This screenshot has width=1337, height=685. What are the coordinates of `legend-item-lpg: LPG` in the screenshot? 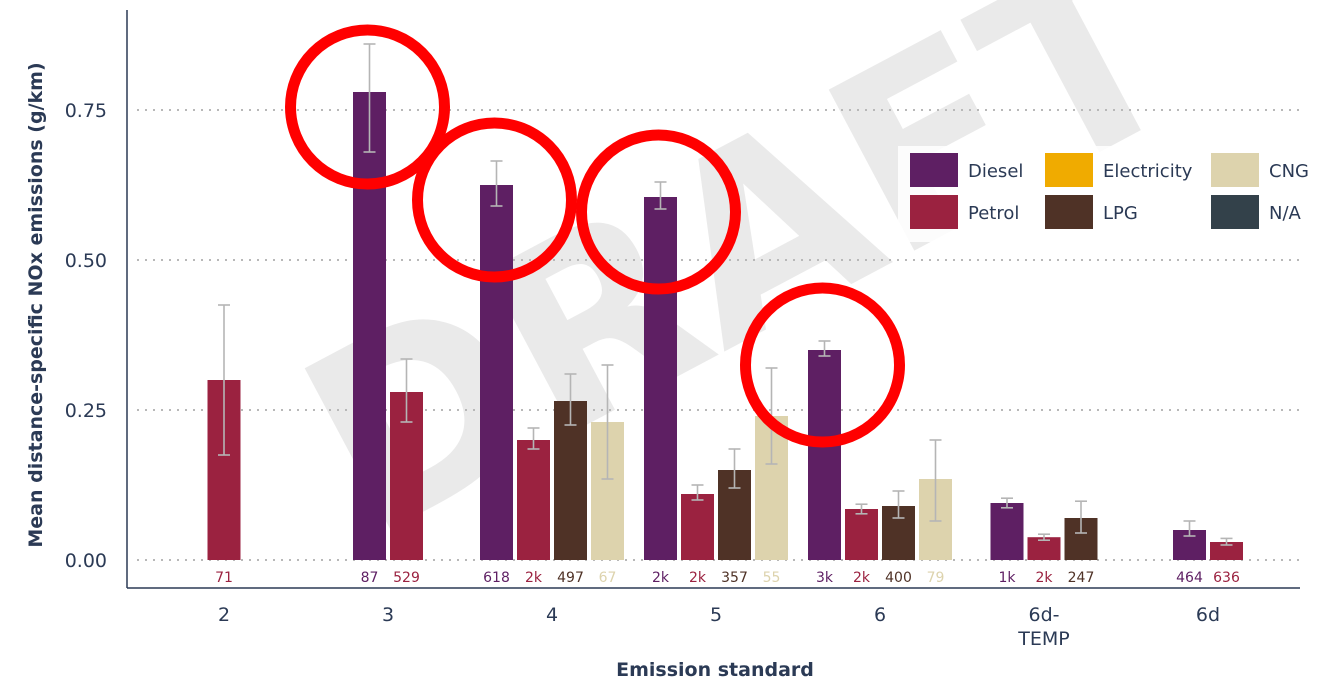 It's located at (1091, 212).